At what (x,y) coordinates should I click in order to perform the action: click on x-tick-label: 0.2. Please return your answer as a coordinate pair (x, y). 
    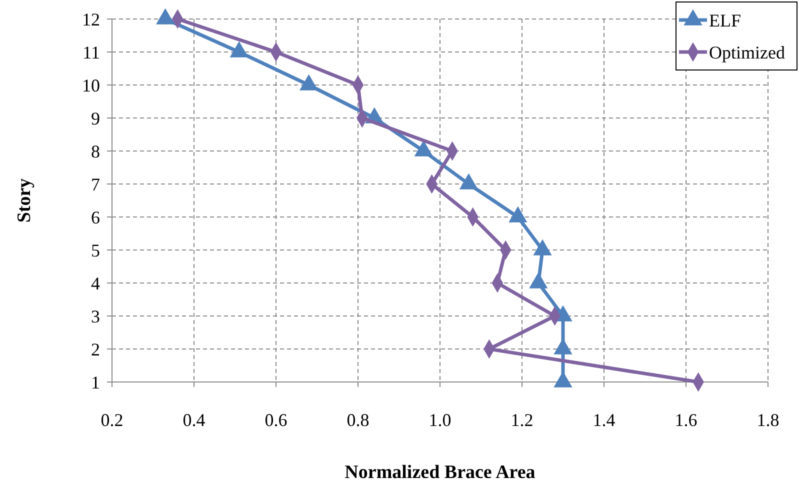
    Looking at the image, I should click on (112, 420).